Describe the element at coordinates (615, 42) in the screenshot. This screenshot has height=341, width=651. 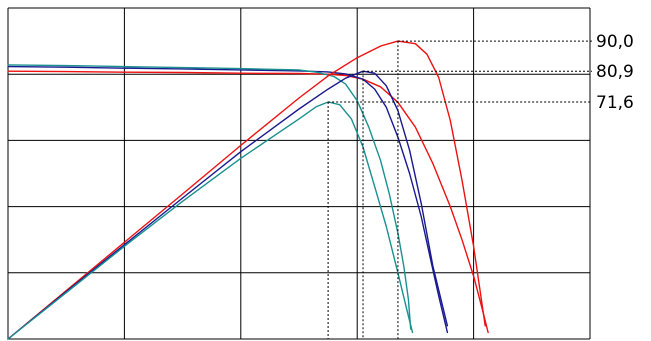
I see `peak-label-red: 90,0` at that location.